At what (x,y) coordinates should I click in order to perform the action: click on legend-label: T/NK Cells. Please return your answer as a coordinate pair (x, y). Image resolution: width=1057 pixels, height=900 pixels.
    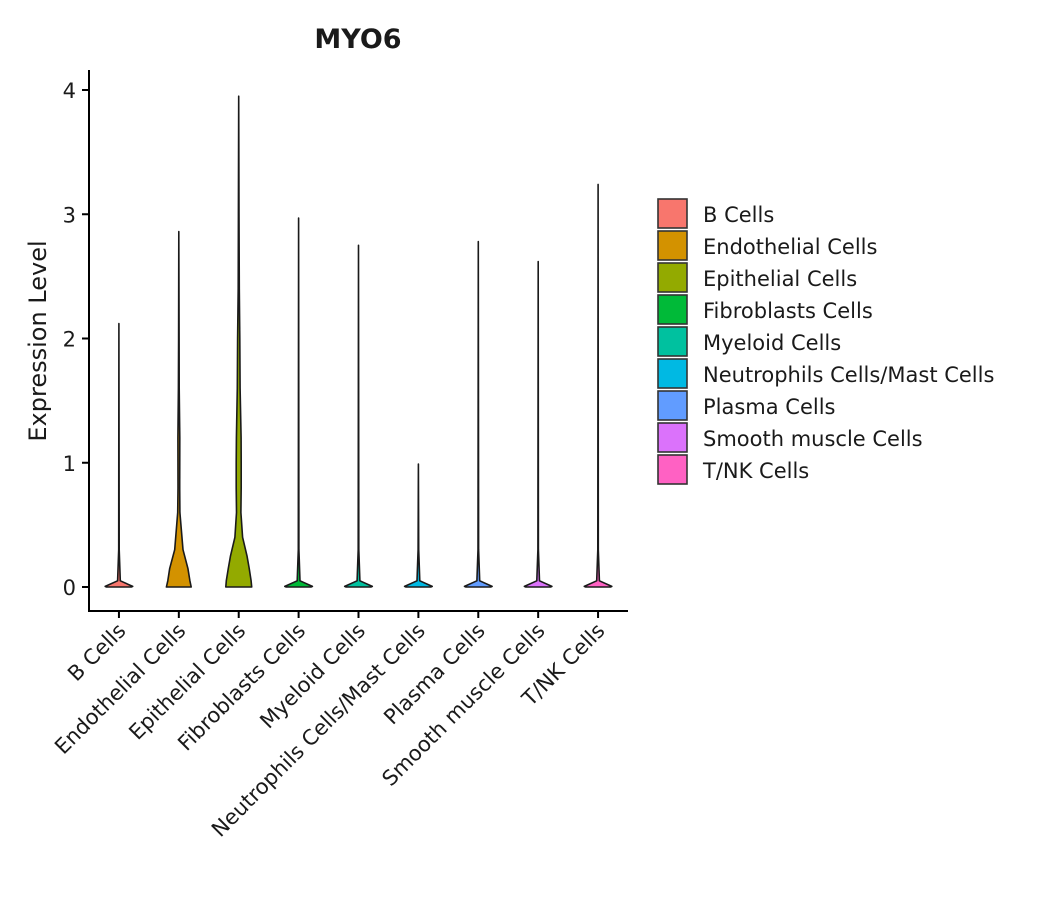
    Looking at the image, I should click on (755, 471).